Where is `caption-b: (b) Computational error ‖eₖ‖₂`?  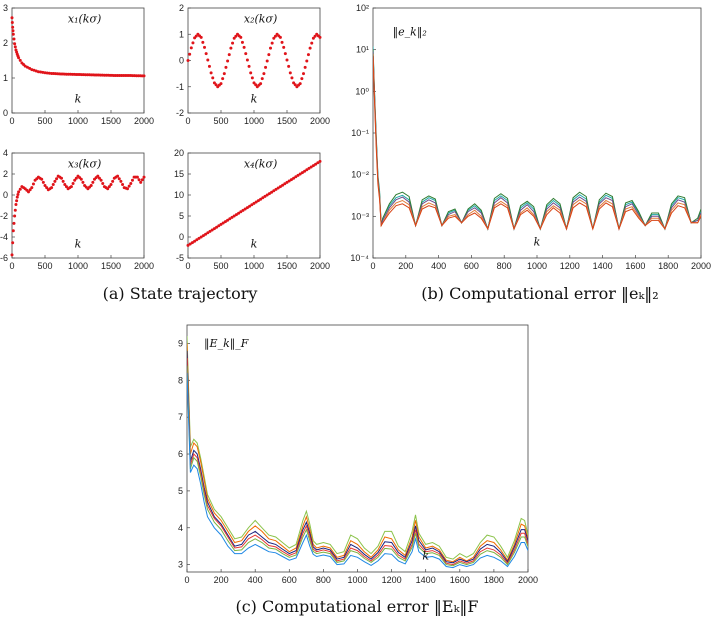
caption-b: (b) Computational error ‖eₖ‖₂ is located at coordinates (539, 293).